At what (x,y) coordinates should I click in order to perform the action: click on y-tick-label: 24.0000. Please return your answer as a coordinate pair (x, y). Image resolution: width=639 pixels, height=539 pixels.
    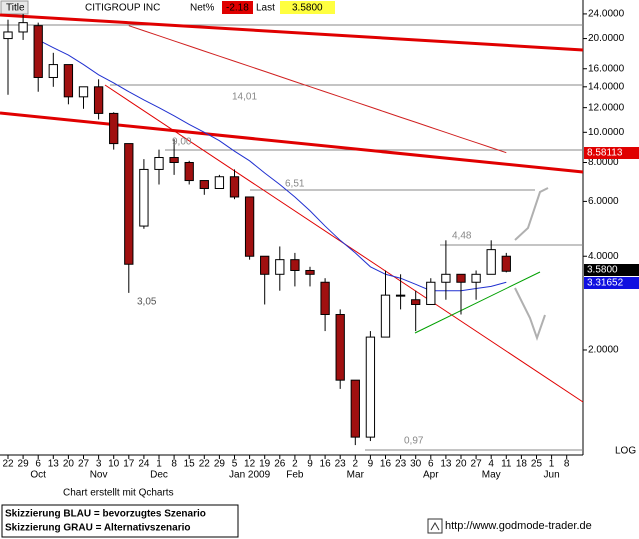
    Looking at the image, I should click on (606, 14).